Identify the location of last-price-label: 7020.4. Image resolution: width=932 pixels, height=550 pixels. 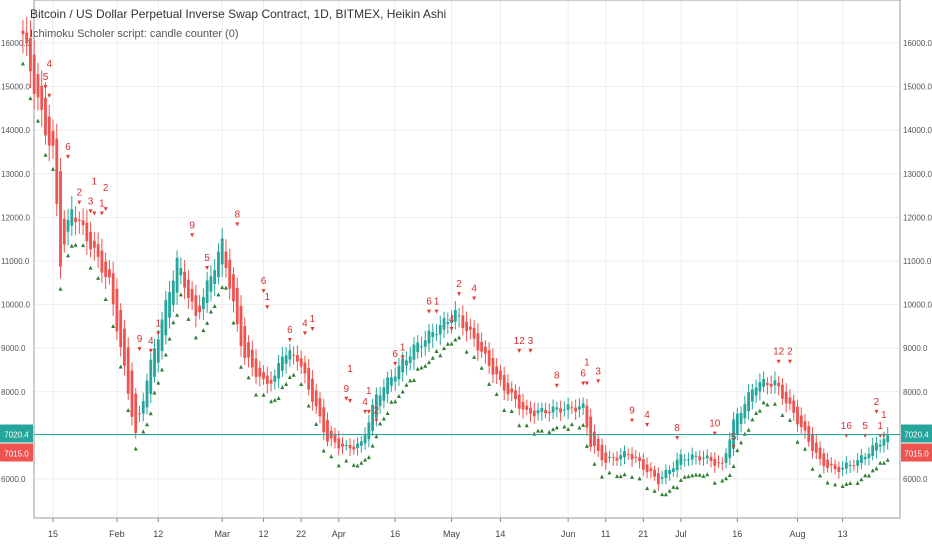
(916, 435).